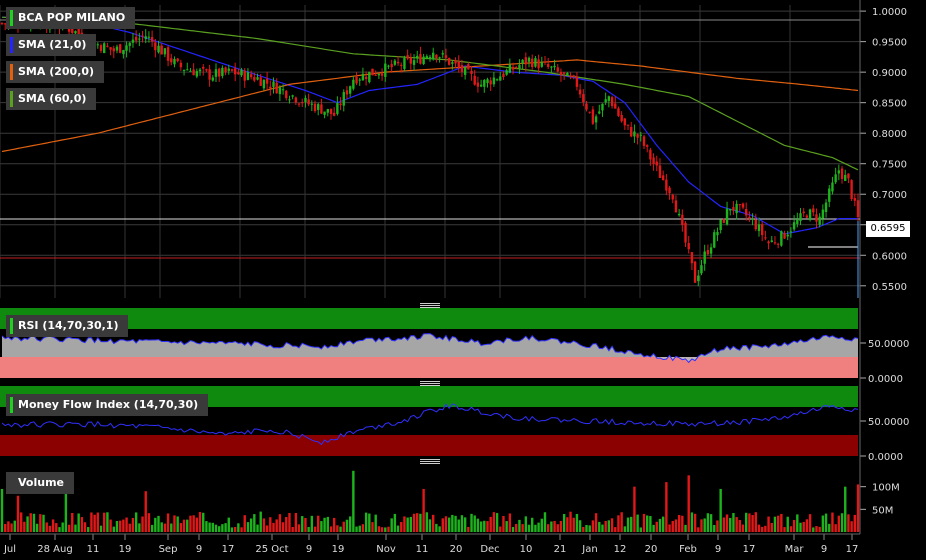 Image resolution: width=926 pixels, height=560 pixels. Describe the element at coordinates (889, 43) in the screenshot. I see `price-tick-label: 0.9500` at that location.